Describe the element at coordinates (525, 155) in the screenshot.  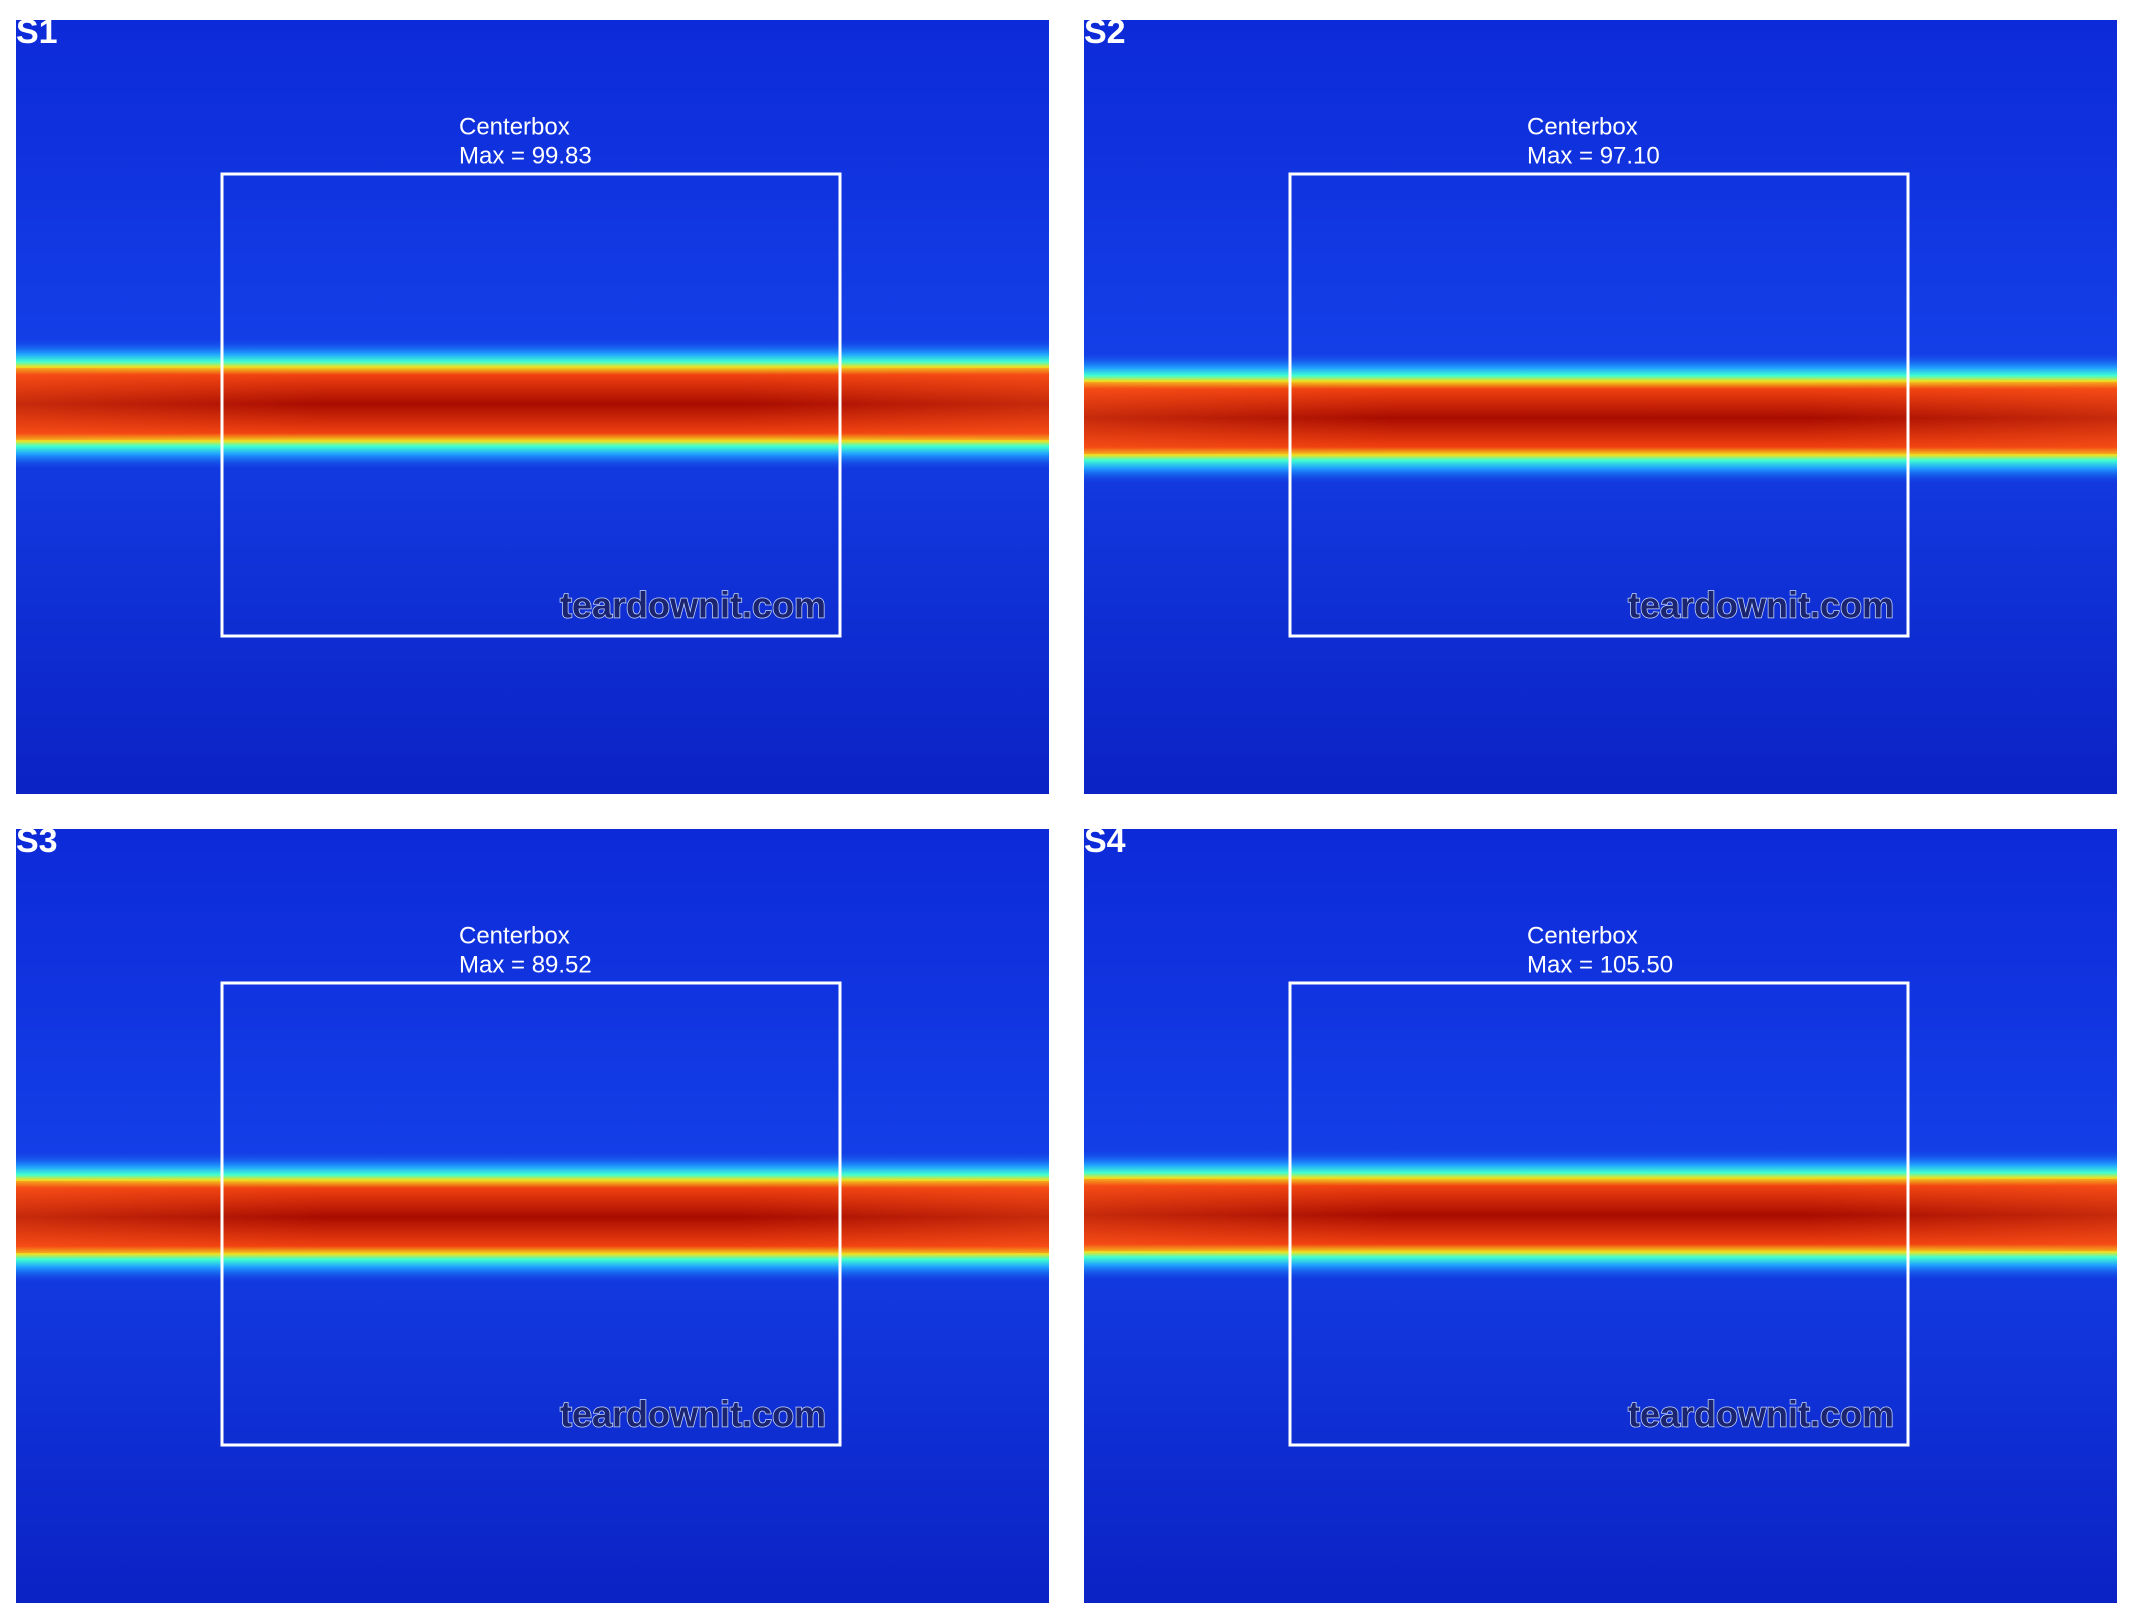
I see `max-label: Max = 99.83` at that location.